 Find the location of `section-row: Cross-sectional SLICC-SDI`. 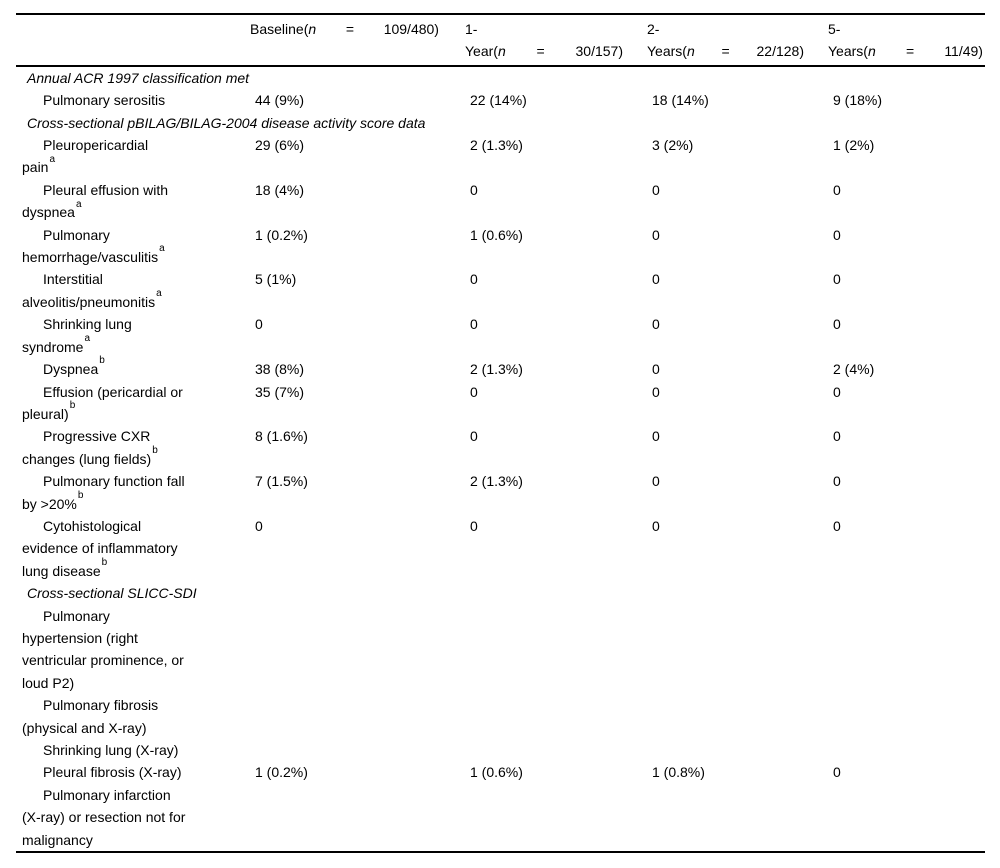

section-row: Cross-sectional SLICC-SDI is located at coordinates (500, 593).